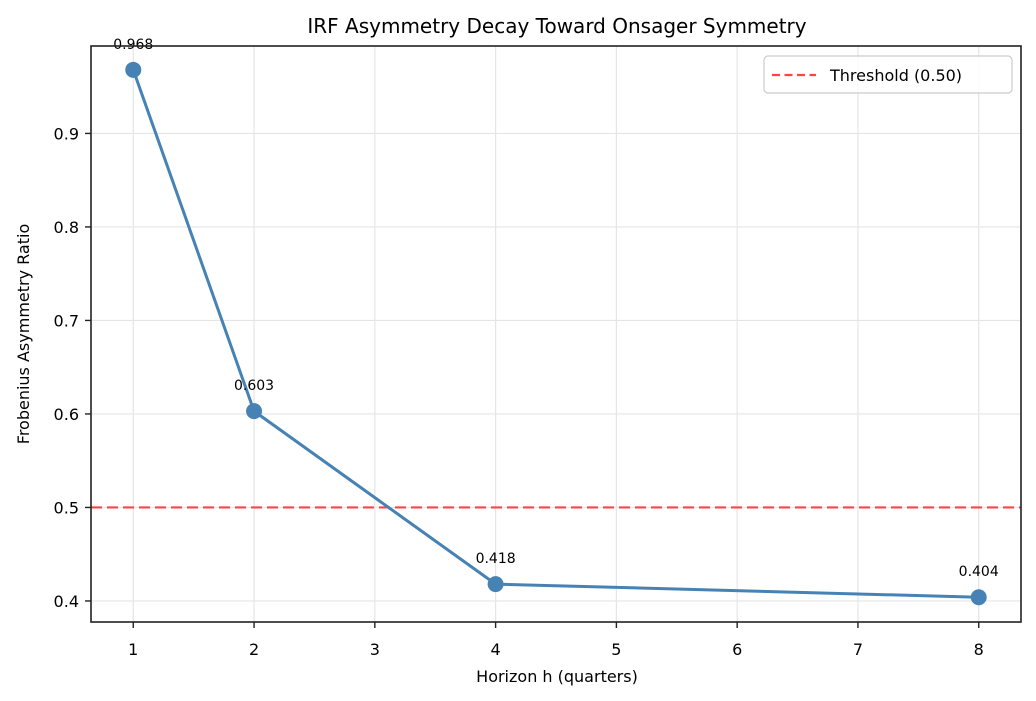 Image resolution: width=1036 pixels, height=701 pixels. I want to click on legend-box, so click(888, 74).